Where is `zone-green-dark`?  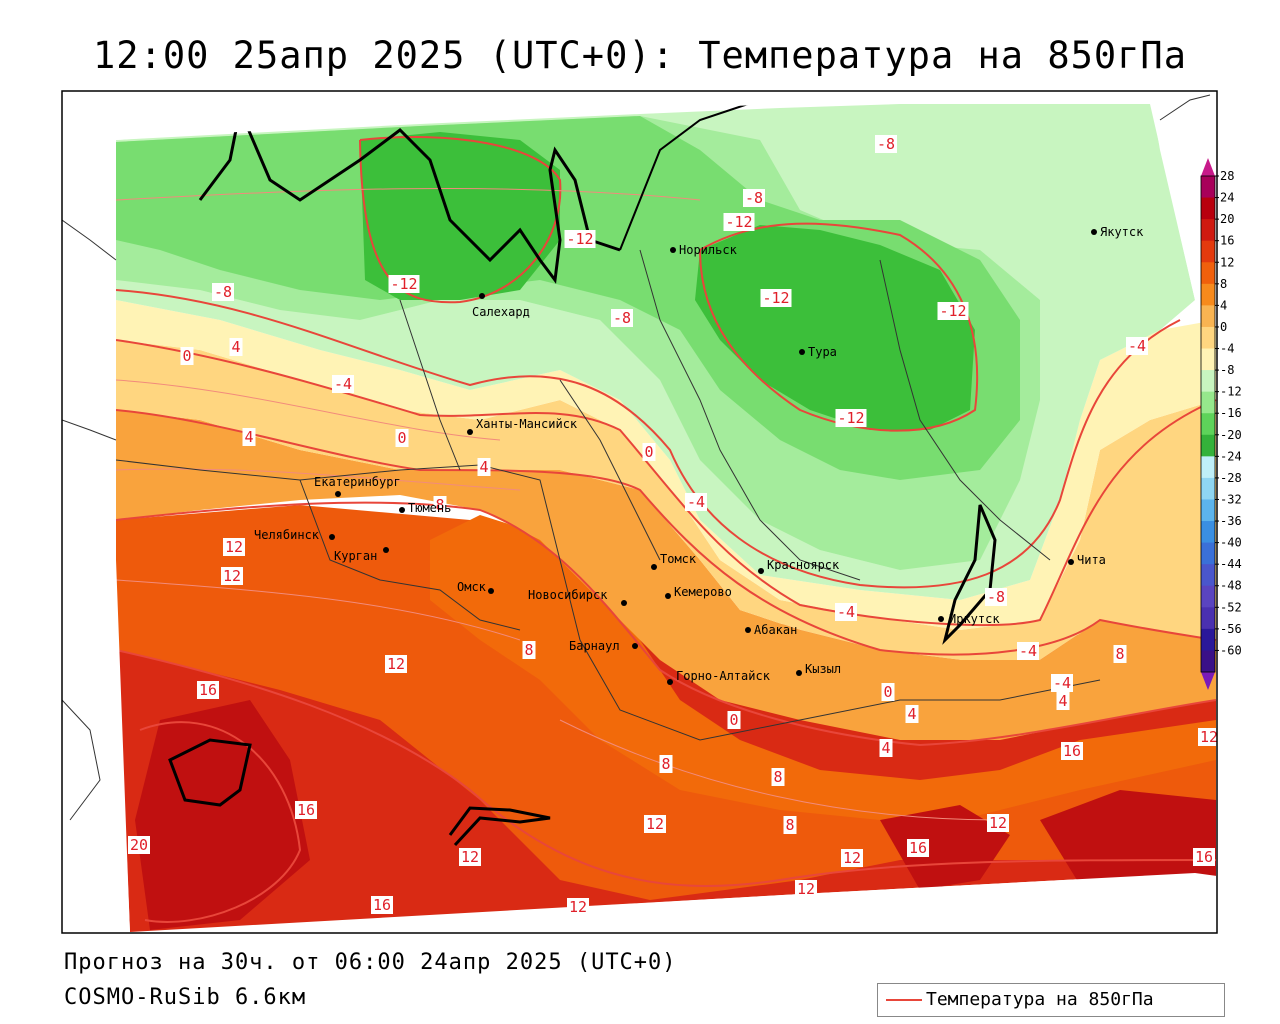
zone-green-dark is located at coordinates (835, 327).